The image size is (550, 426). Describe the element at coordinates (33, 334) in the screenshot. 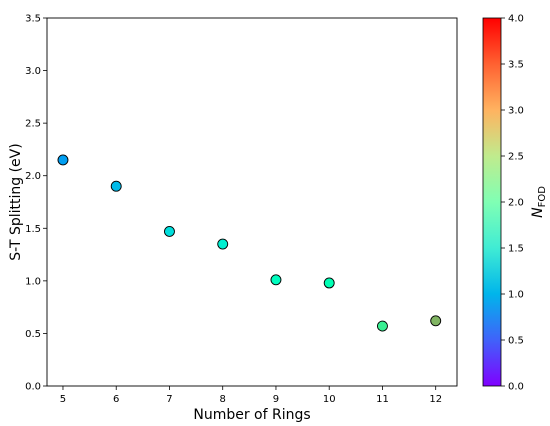

I see `y-tick-label: 0.5` at that location.